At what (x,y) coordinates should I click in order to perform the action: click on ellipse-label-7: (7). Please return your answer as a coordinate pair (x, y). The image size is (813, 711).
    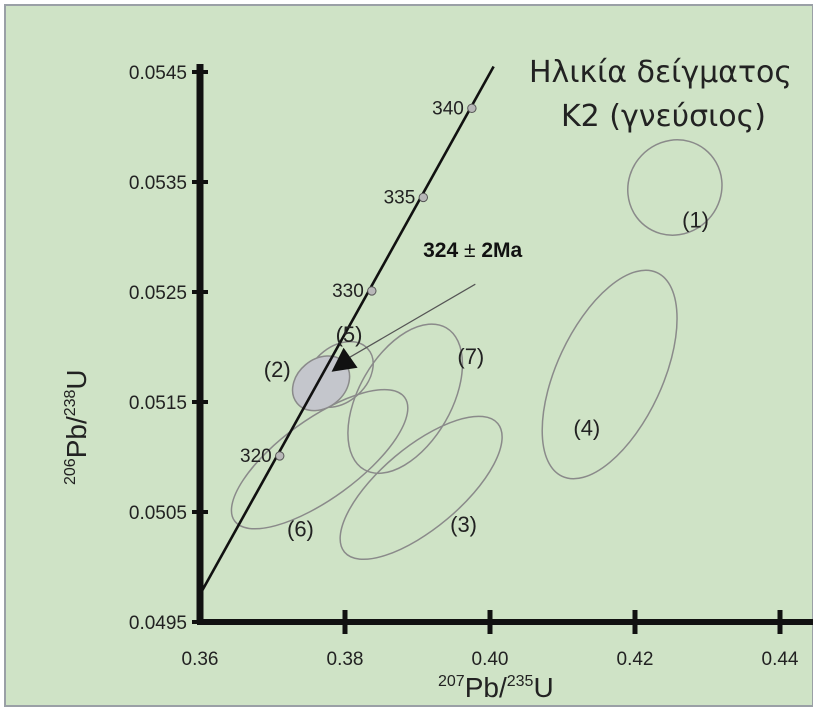
    Looking at the image, I should click on (470, 356).